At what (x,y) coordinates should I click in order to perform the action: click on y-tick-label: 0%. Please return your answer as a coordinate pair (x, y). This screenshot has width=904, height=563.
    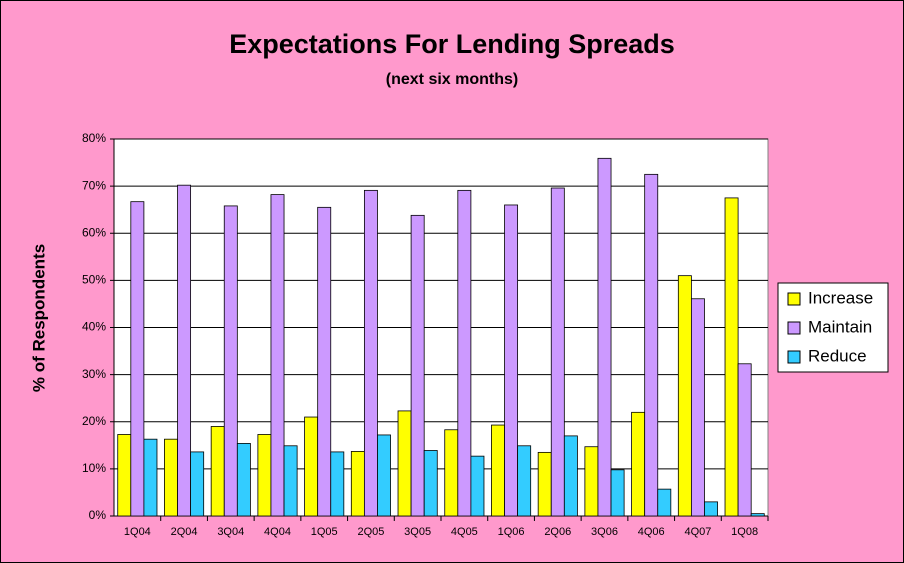
    Looking at the image, I should click on (98, 515).